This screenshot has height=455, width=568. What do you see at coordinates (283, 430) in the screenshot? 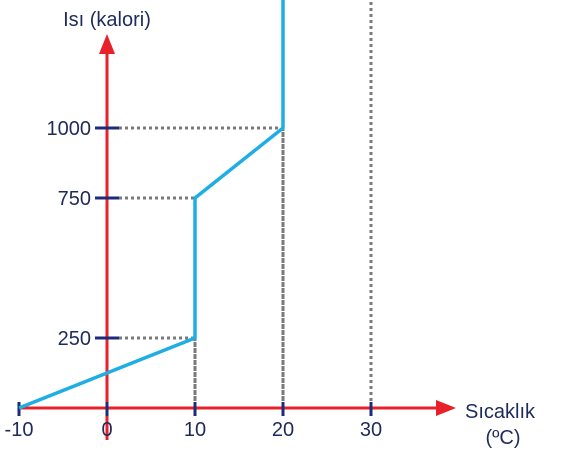
I see `x-tick-label-20: 20` at bounding box center [283, 430].